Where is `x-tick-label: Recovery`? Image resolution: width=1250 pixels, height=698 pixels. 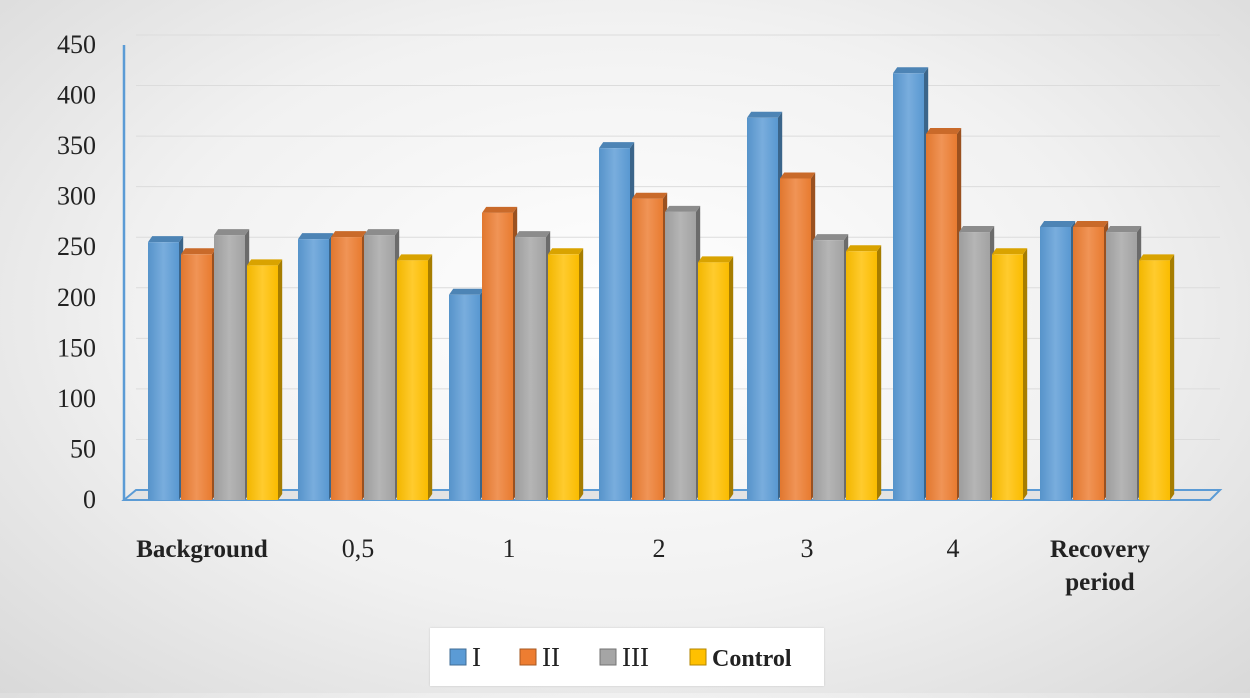
x-tick-label: Recovery is located at coordinates (1100, 549).